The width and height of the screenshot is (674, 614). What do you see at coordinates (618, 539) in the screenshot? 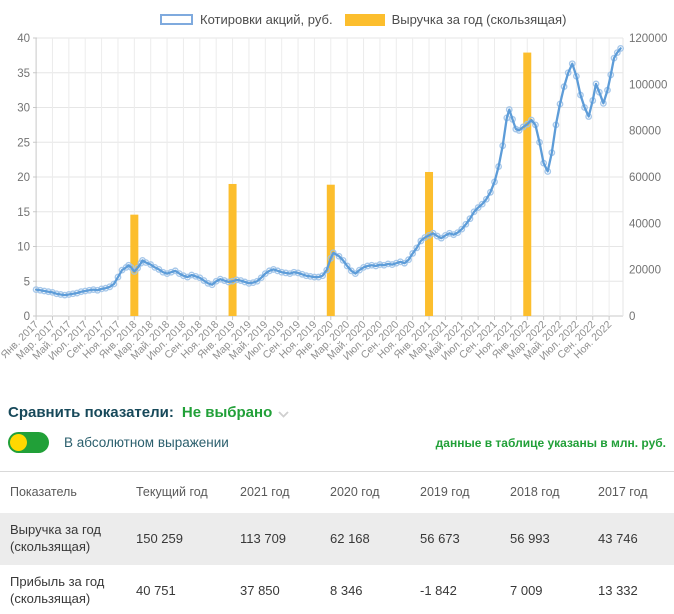
I see `revenue-2017: 43 746` at bounding box center [618, 539].